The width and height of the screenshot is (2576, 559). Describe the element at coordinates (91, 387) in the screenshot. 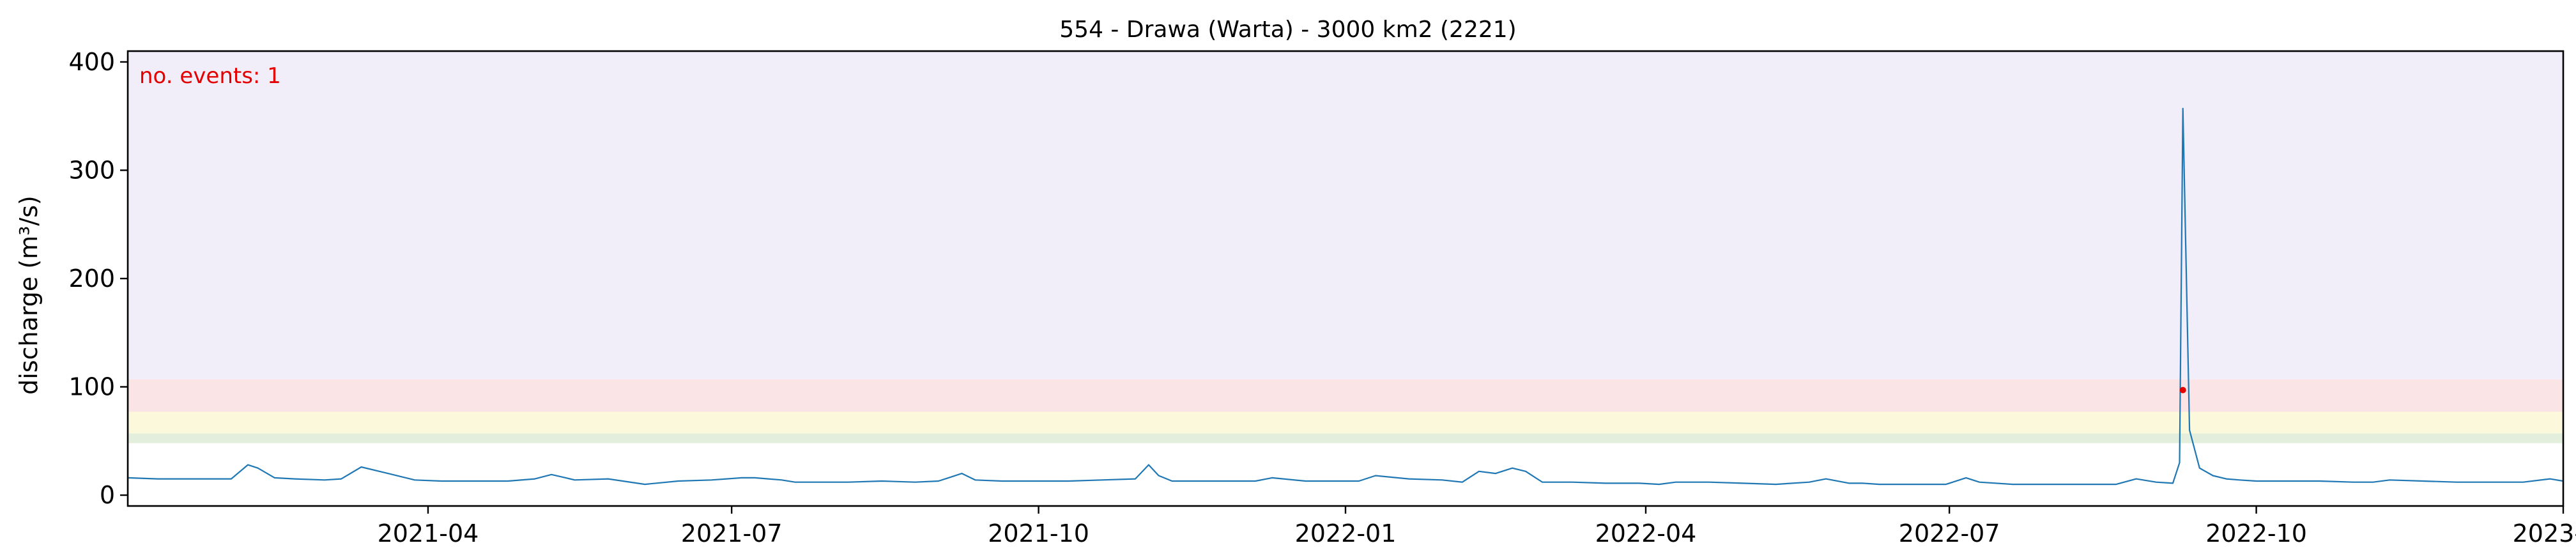

I see `y-tick-label-1: 100` at that location.